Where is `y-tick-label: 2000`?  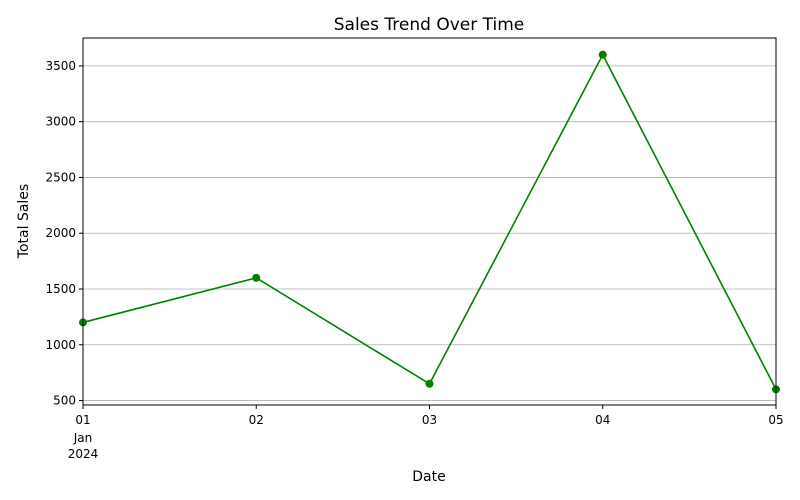
y-tick-label: 2000 is located at coordinates (60, 233).